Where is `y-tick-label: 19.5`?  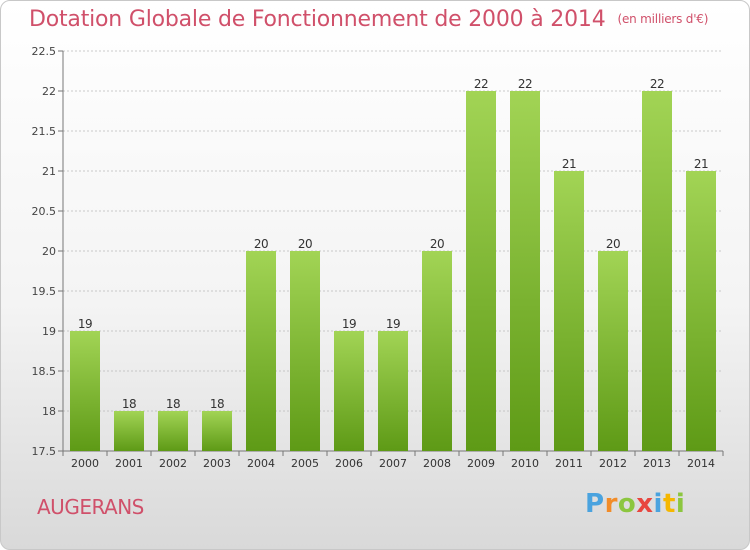 y-tick-label: 19.5 is located at coordinates (44, 291).